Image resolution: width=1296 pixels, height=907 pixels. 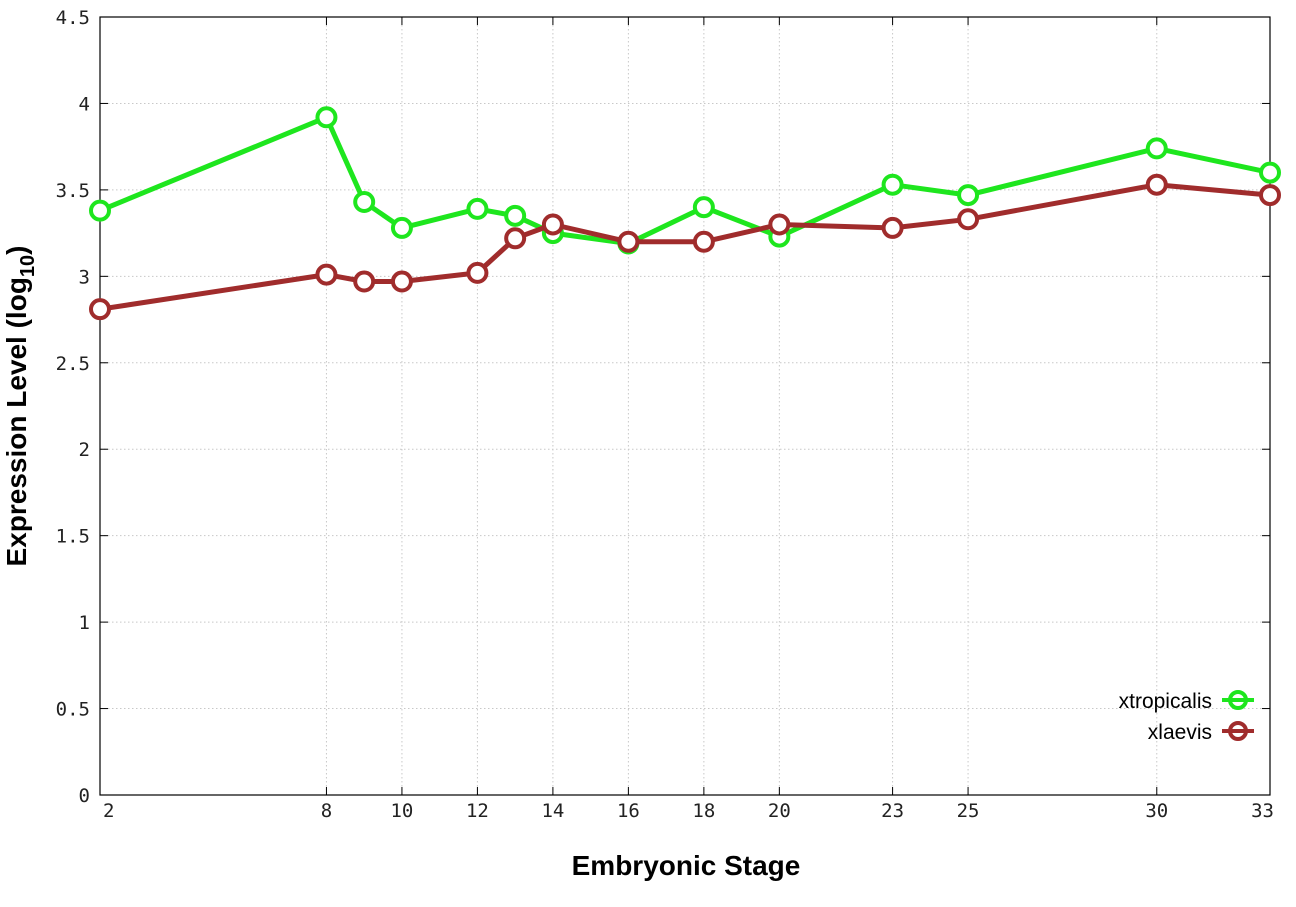 What do you see at coordinates (16, 421) in the screenshot?
I see `y-axis-title-main: Expression Level (log` at bounding box center [16, 421].